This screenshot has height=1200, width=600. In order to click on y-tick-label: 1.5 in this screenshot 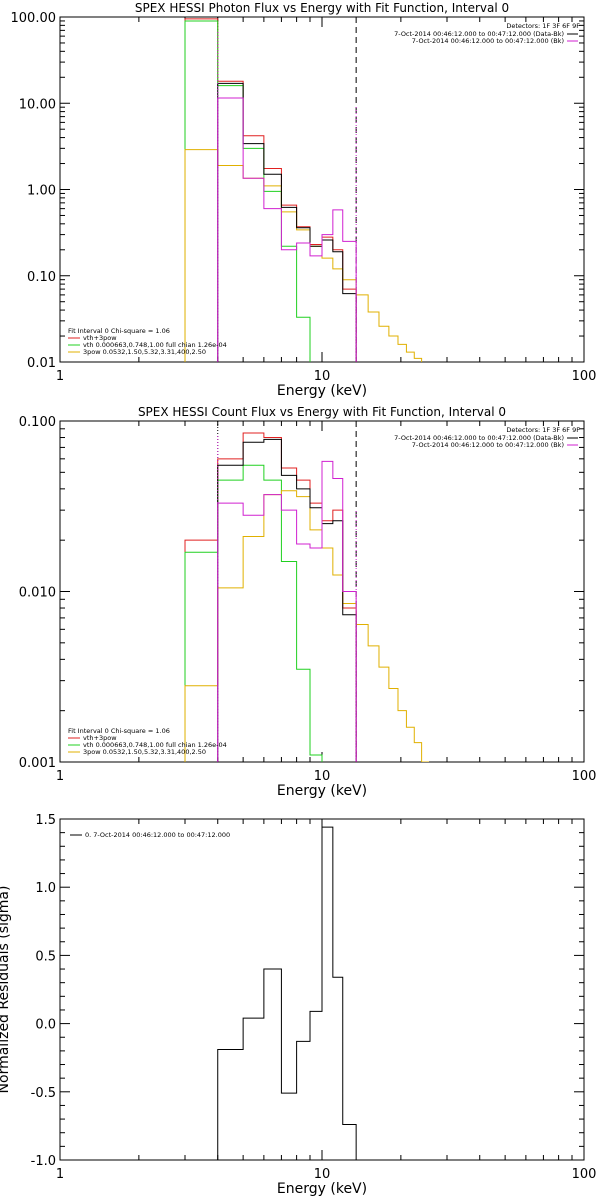, I will do `click(45, 820)`.